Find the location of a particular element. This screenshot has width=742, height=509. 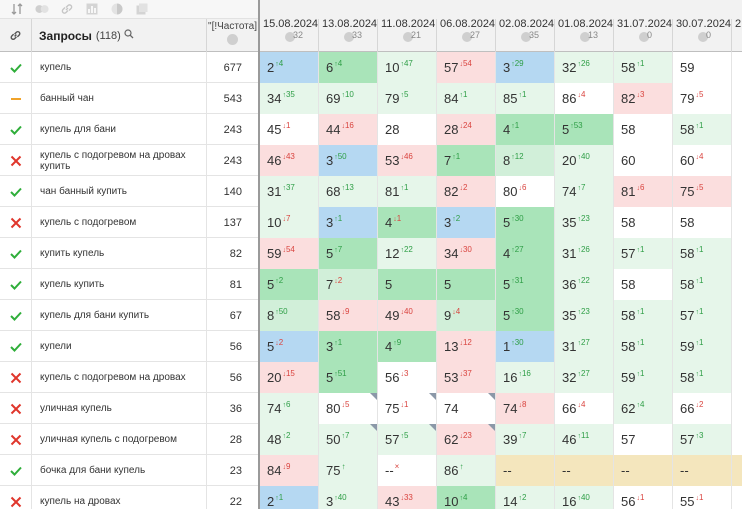

position-cell: 79 ↓5 is located at coordinates (702, 98).